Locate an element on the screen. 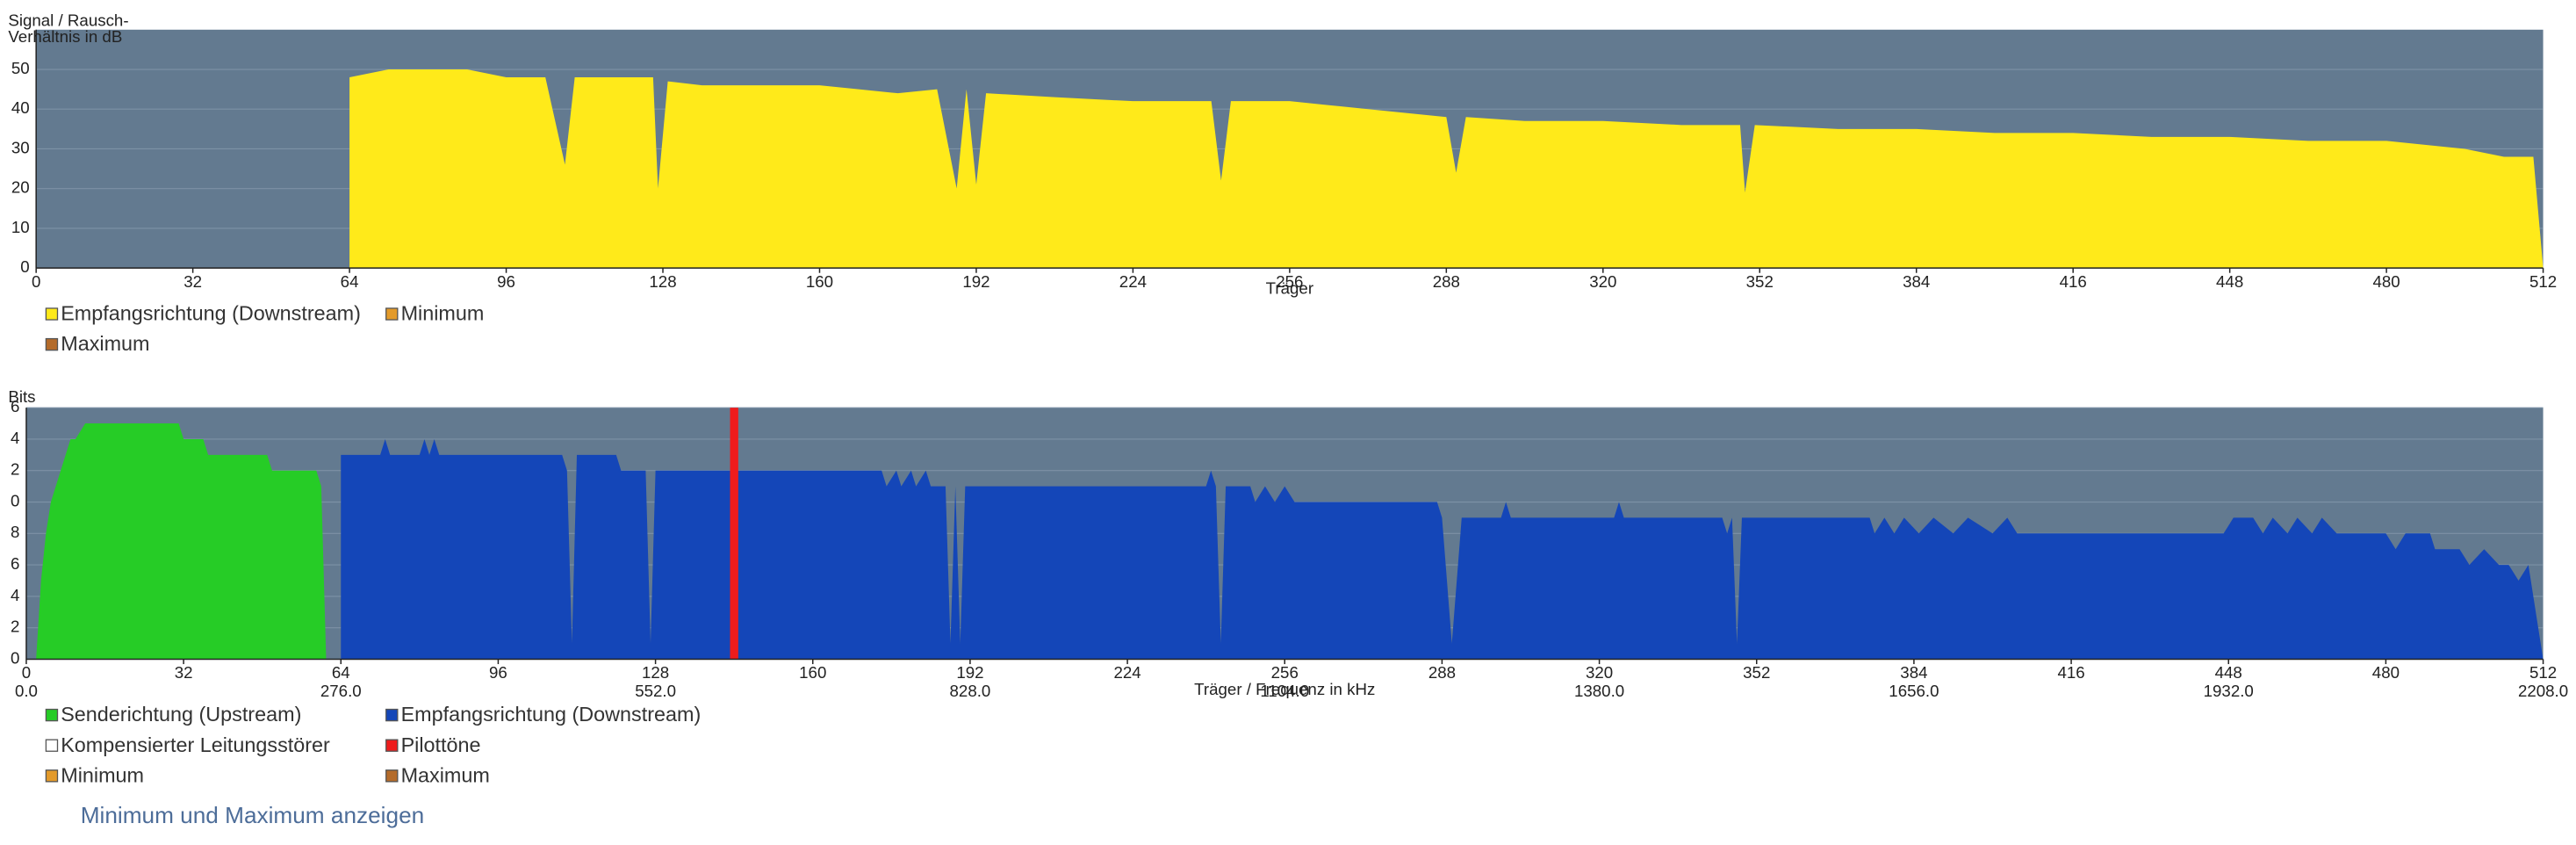  x2-tick-label: 552.0 is located at coordinates (655, 691).